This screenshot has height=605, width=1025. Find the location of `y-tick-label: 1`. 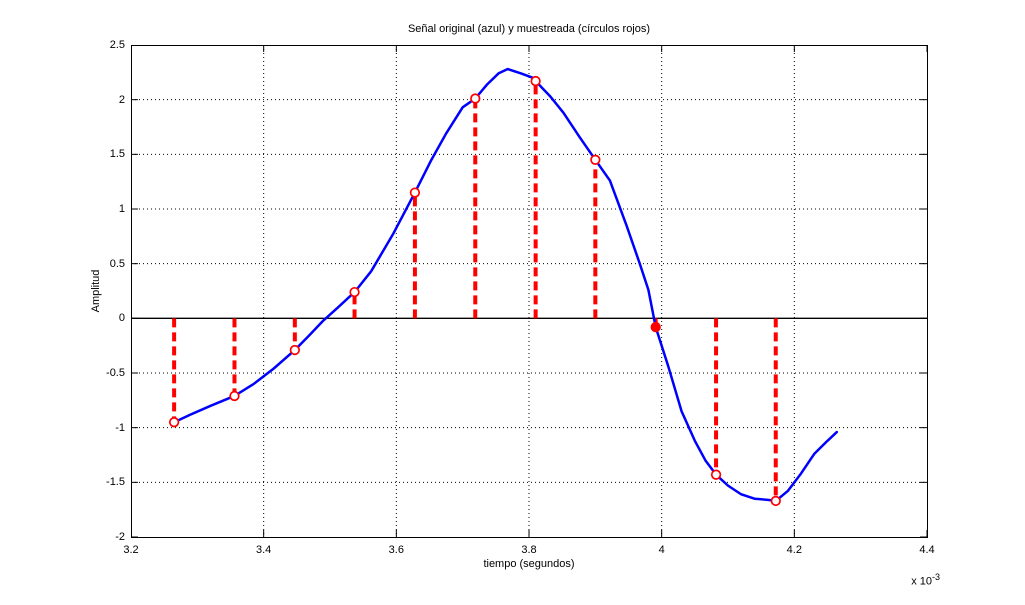

y-tick-label: 1 is located at coordinates (121, 209).